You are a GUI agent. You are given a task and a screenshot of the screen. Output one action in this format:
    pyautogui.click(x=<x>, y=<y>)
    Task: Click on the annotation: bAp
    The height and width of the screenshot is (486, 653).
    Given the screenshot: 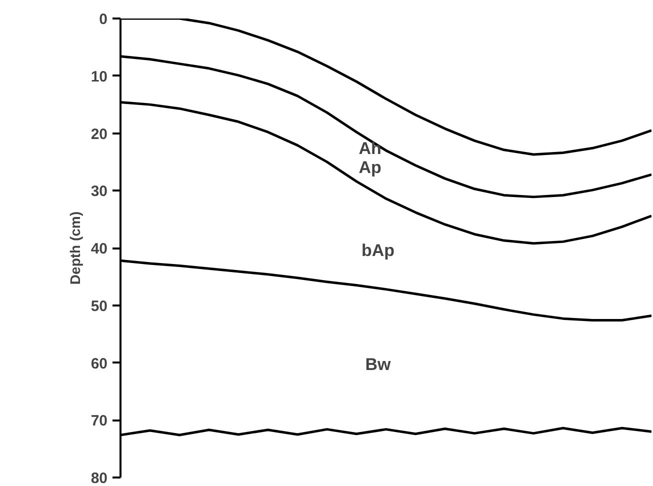 What is the action you would take?
    pyautogui.click(x=378, y=250)
    